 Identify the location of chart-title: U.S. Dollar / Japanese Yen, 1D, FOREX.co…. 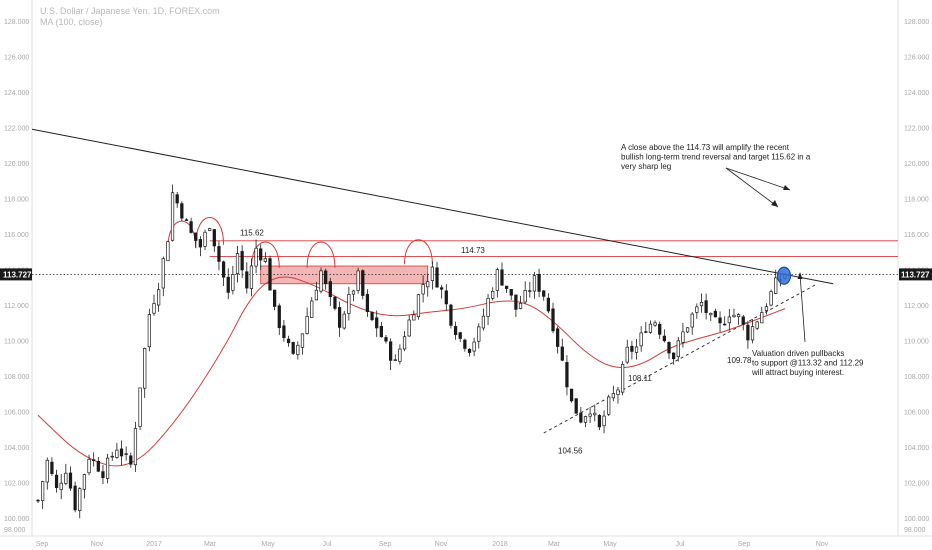
(130, 11).